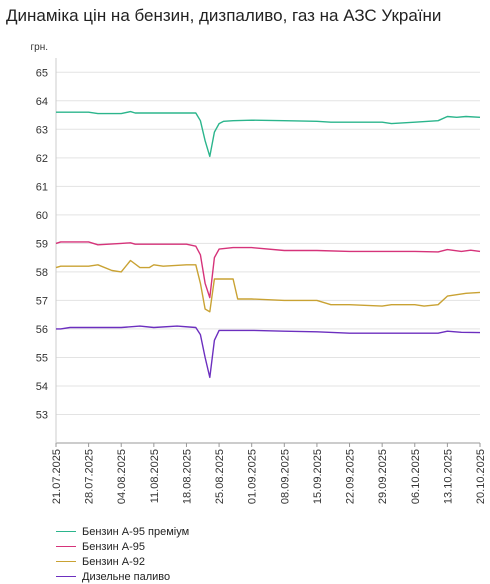  I want to click on legend-label: Бензин А-92, so click(113, 561).